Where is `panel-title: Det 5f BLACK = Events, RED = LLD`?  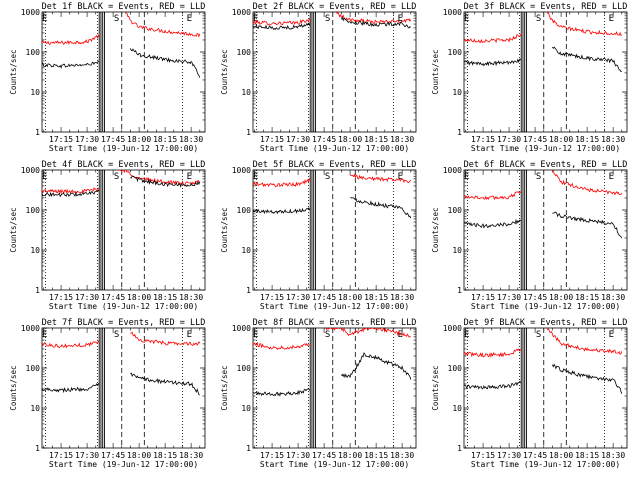 panel-title: Det 5f BLACK = Events, RED = LLD is located at coordinates (335, 165).